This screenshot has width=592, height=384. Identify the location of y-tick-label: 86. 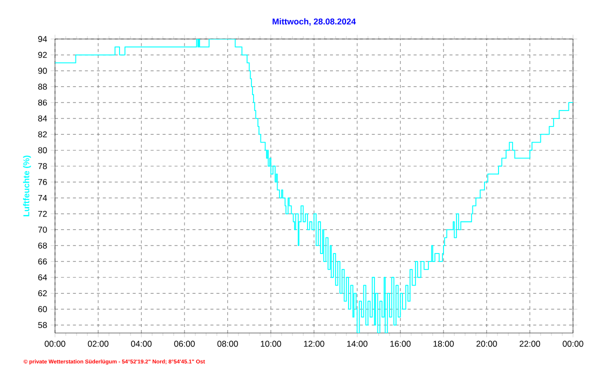
(42, 103).